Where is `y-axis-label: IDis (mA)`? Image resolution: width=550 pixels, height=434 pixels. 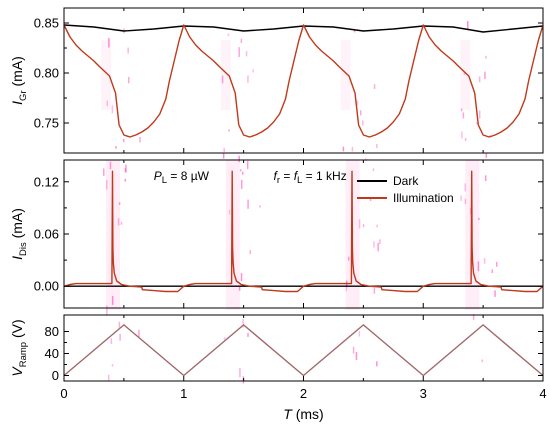 y-axis-label: IDis (mA) is located at coordinates (19, 234).